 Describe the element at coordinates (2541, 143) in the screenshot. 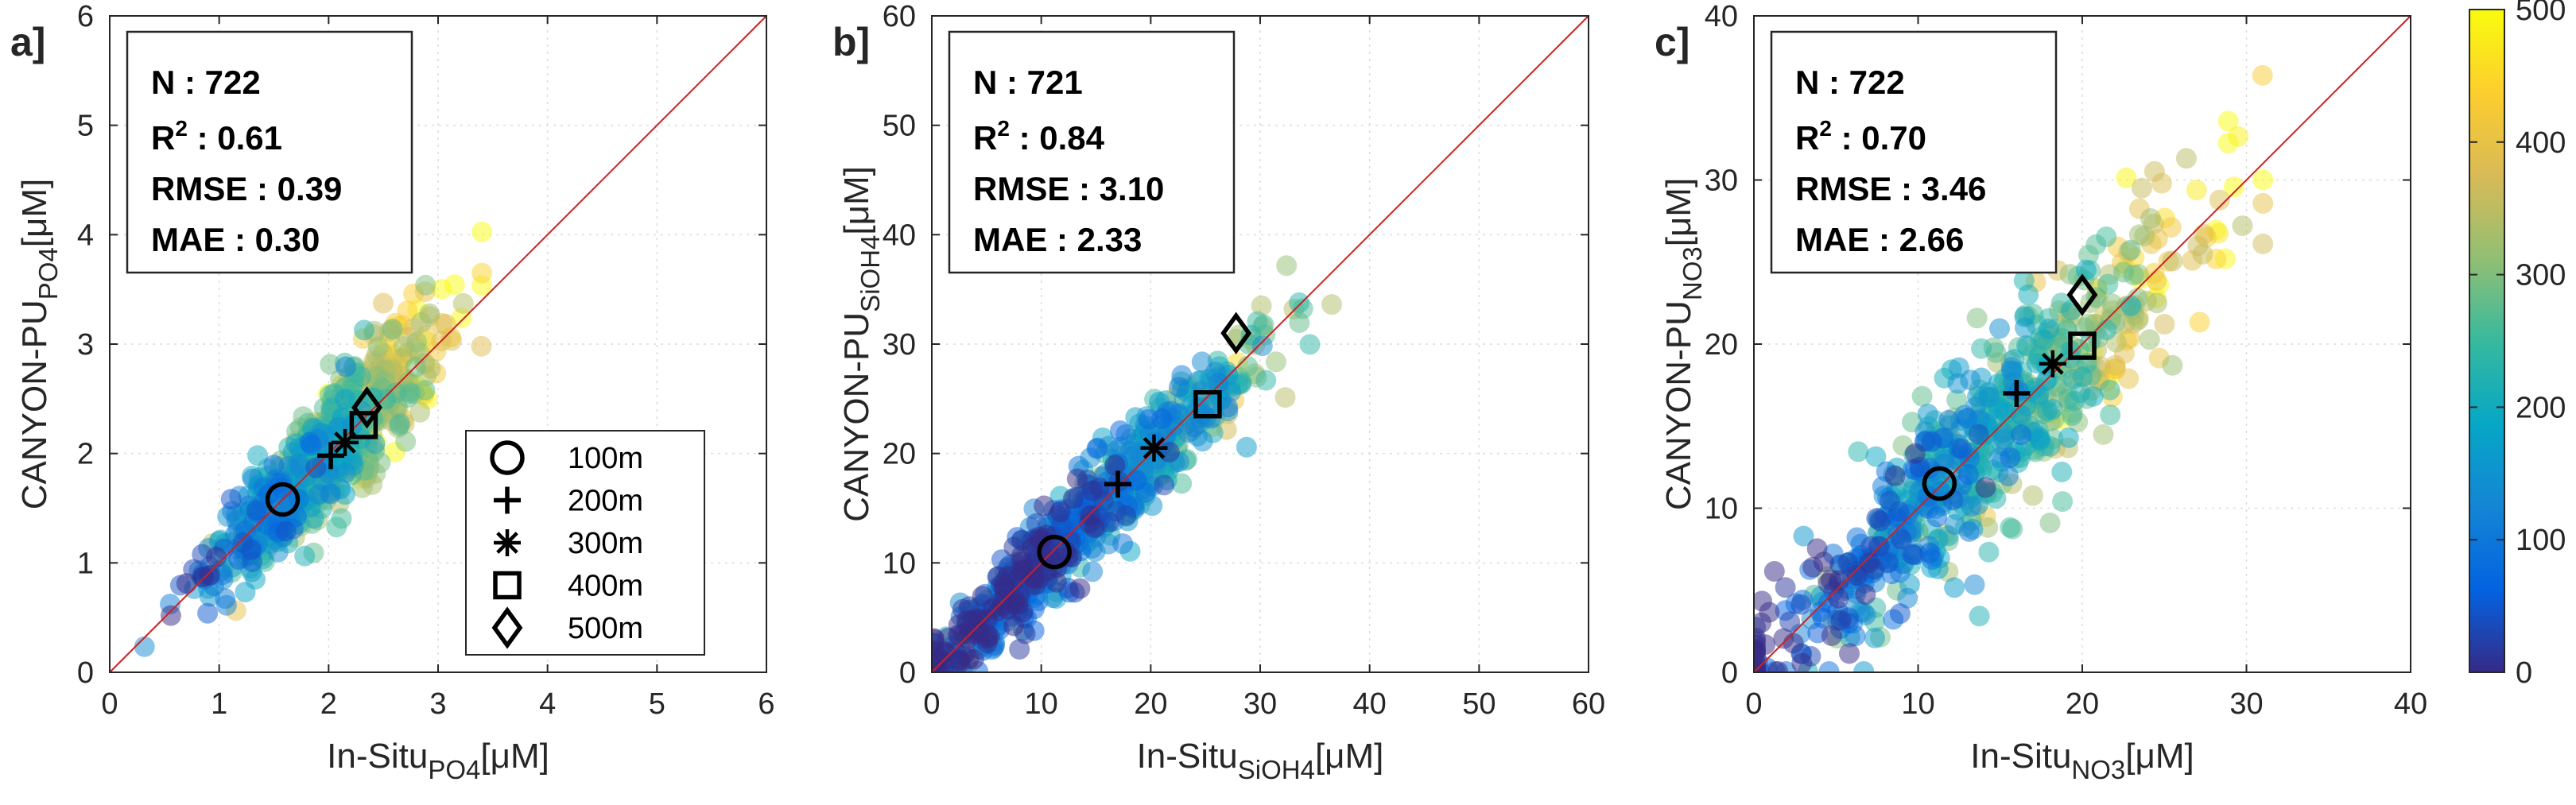

I see `colorbar-tick-label: 400` at that location.